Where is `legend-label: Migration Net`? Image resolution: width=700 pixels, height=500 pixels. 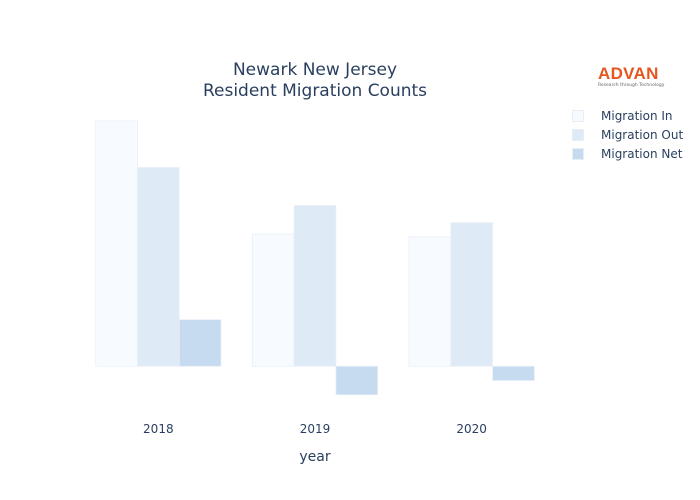
legend-label: Migration Net is located at coordinates (642, 153).